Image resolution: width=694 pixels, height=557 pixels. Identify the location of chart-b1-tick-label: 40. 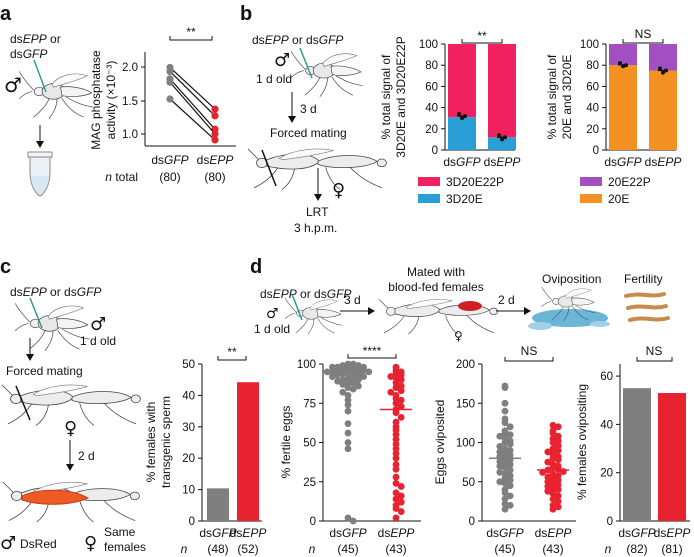
(431, 109).